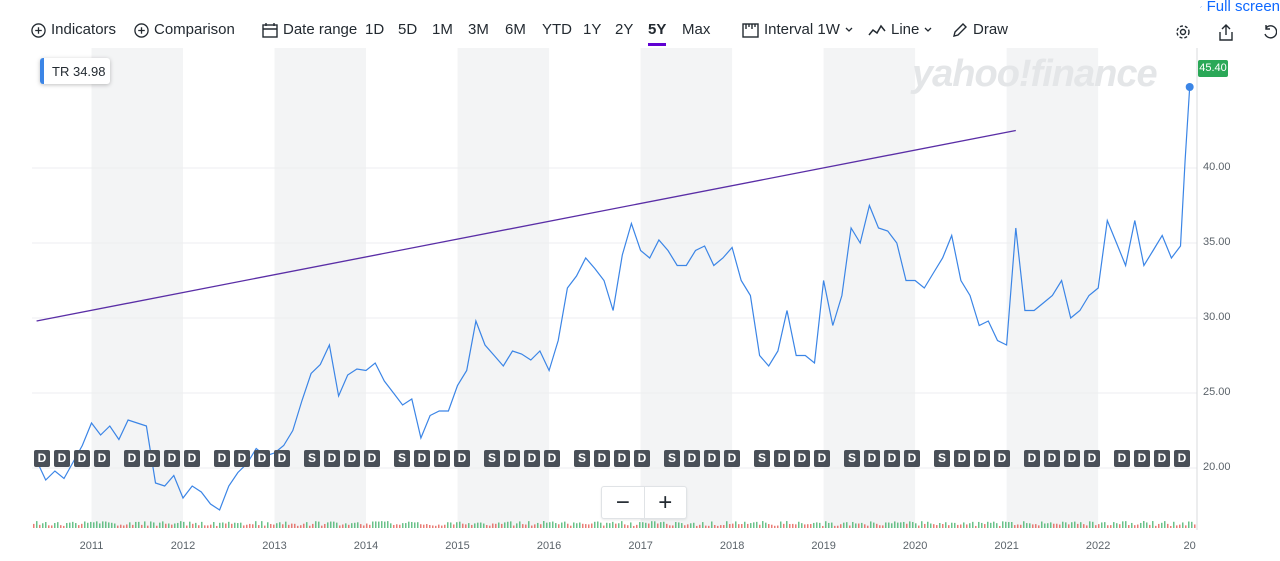 The width and height of the screenshot is (1280, 561). Describe the element at coordinates (624, 29) in the screenshot. I see `range-2y: 2Y` at that location.